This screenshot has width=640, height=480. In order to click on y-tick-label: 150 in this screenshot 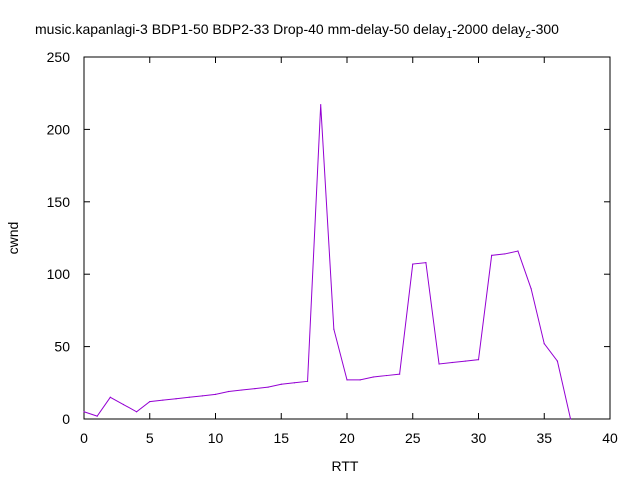, I will do `click(59, 202)`.